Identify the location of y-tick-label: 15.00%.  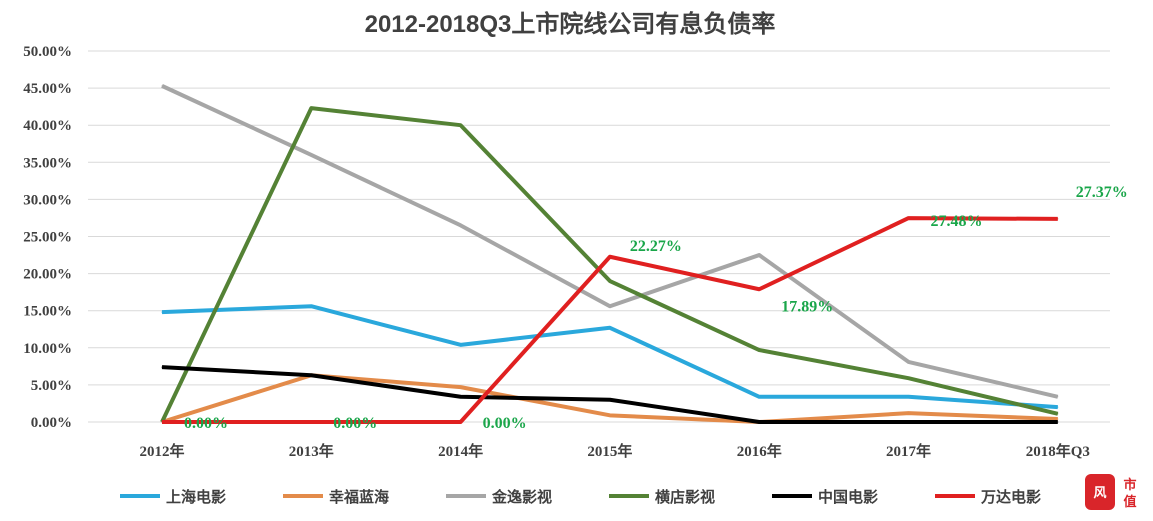
(47, 312).